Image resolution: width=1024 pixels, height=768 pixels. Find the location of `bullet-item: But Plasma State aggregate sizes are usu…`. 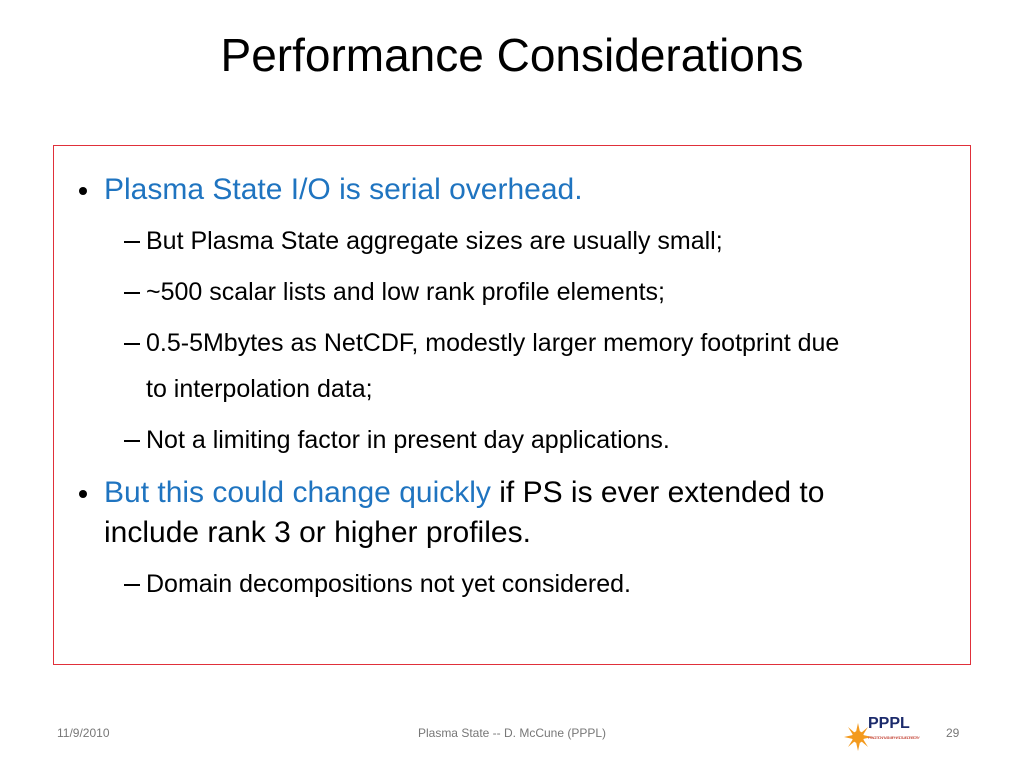

bullet-item: But Plasma State aggregate sizes are usu… is located at coordinates (460, 241).